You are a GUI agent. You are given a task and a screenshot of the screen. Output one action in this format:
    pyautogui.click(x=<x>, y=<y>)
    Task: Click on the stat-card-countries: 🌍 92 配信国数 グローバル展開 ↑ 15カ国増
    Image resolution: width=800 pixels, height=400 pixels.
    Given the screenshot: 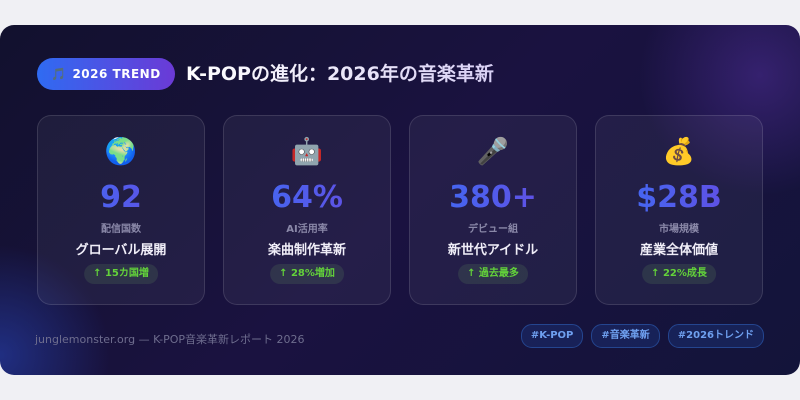 What is the action you would take?
    pyautogui.click(x=121, y=210)
    